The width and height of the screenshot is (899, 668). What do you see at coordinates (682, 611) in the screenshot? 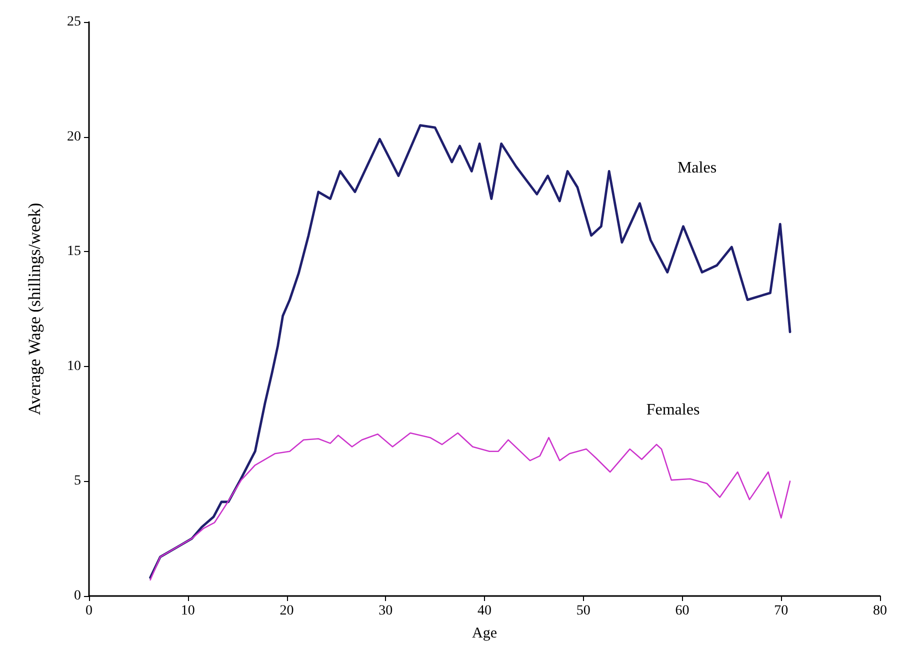
I see `x-tick-label: 60` at bounding box center [682, 611].